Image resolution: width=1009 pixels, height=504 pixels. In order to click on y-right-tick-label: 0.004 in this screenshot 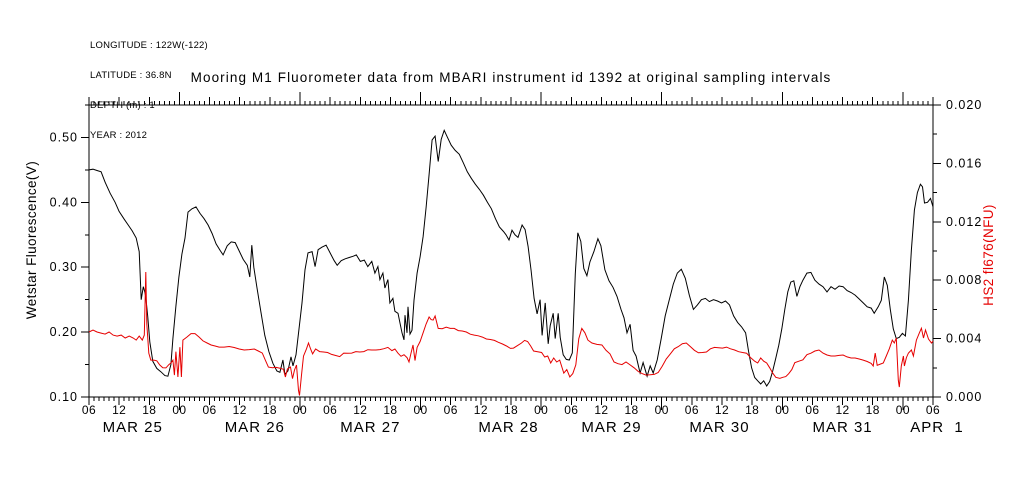, I will do `click(964, 339)`.